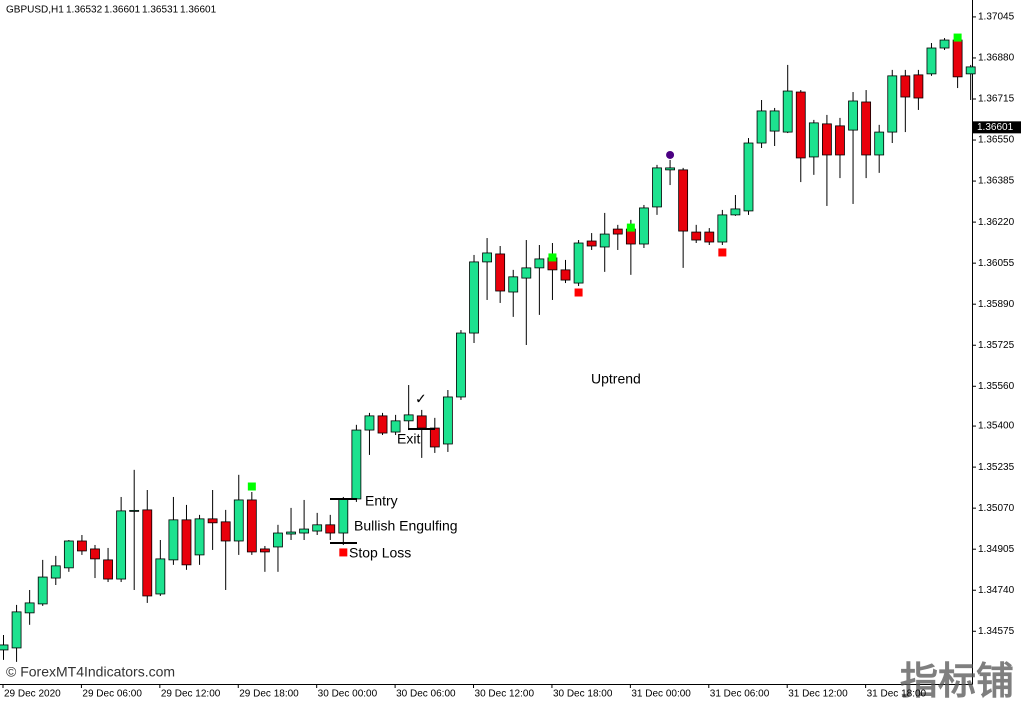 The height and width of the screenshot is (704, 1024). I want to click on annotation: Entry, so click(381, 501).